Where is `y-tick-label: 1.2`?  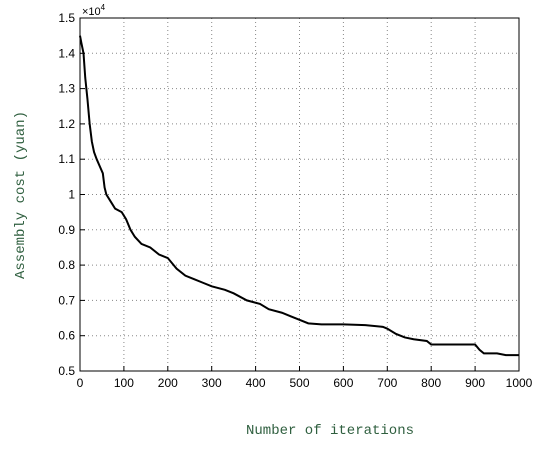 y-tick-label: 1.2 is located at coordinates (66, 124).